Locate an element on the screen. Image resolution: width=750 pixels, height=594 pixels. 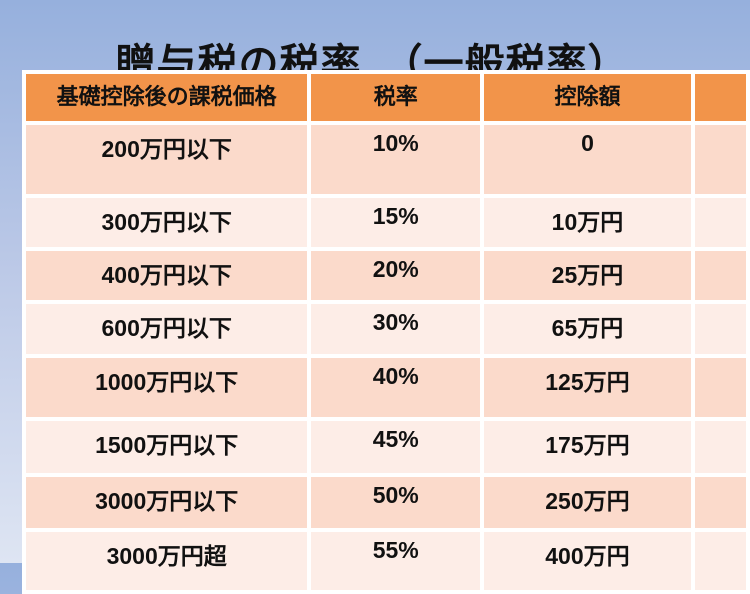
table-cell-price: 1500万円以下 is located at coordinates (167, 447).